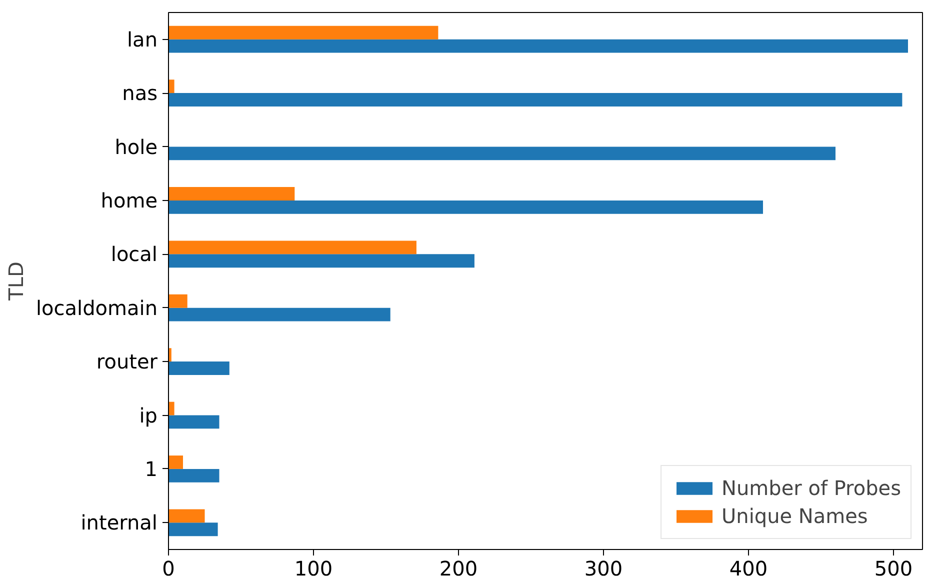  What do you see at coordinates (97, 308) in the screenshot?
I see `y-tick-label: localdomain` at bounding box center [97, 308].